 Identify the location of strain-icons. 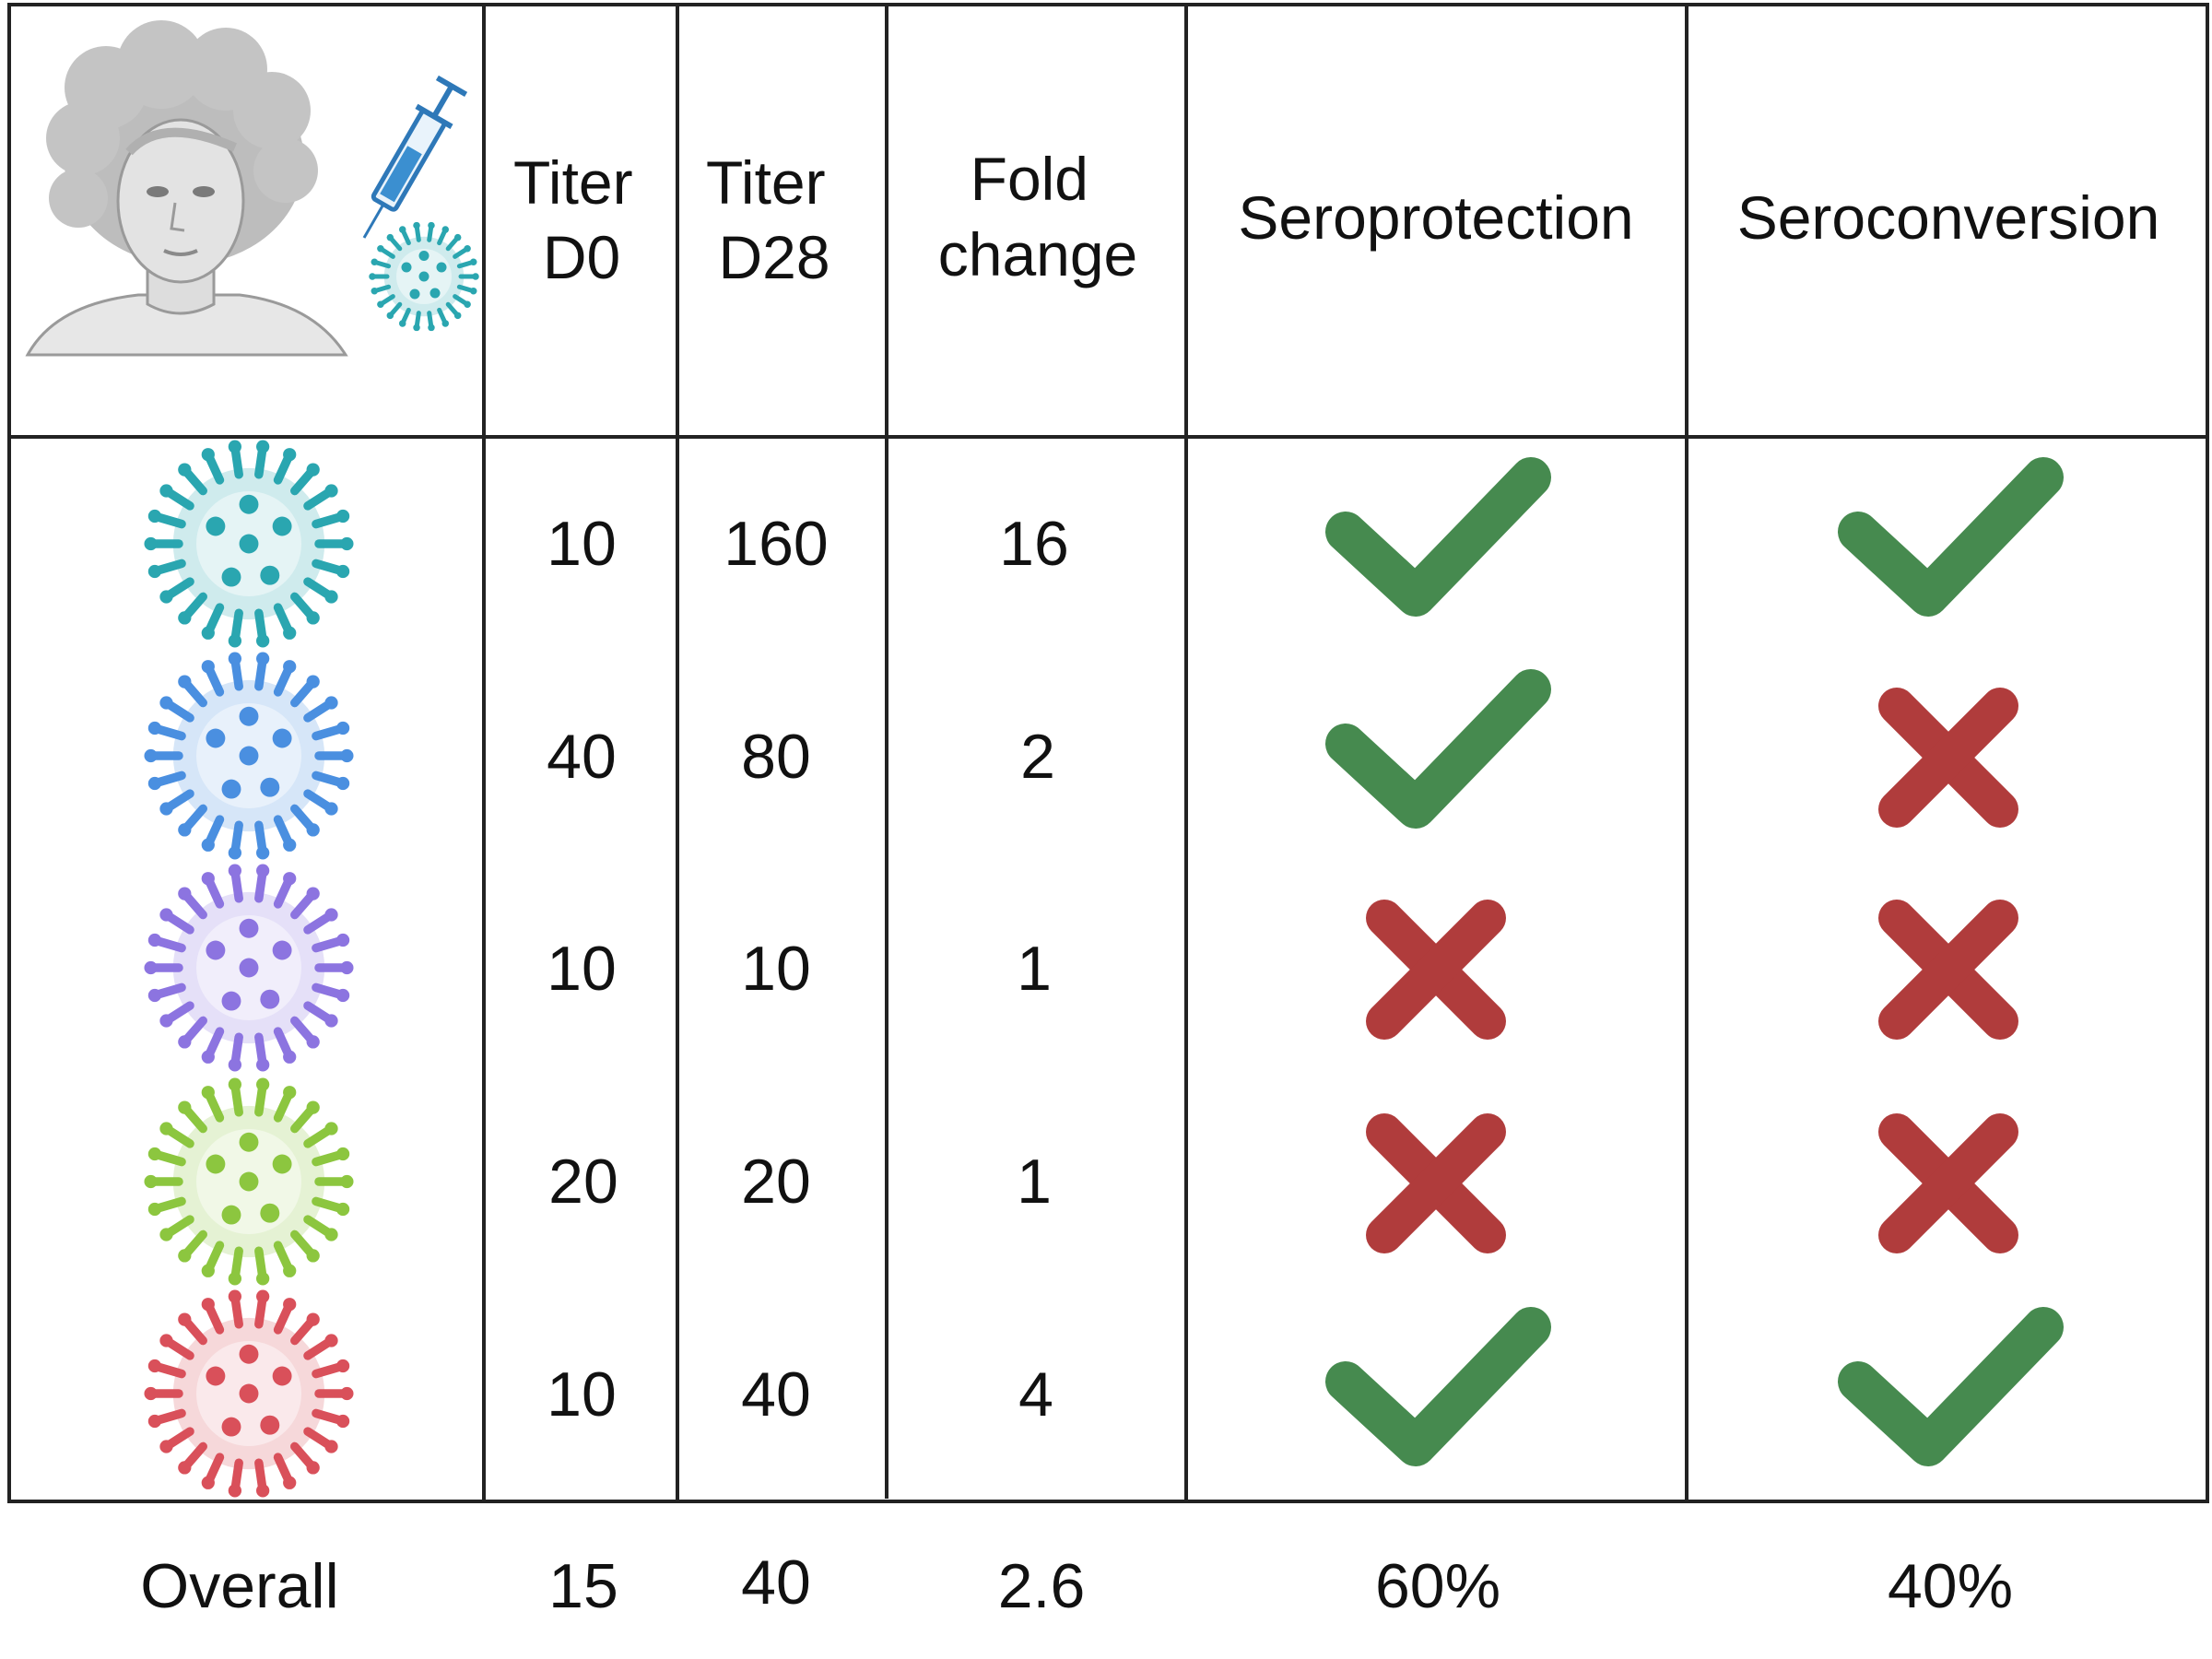
(249, 969).